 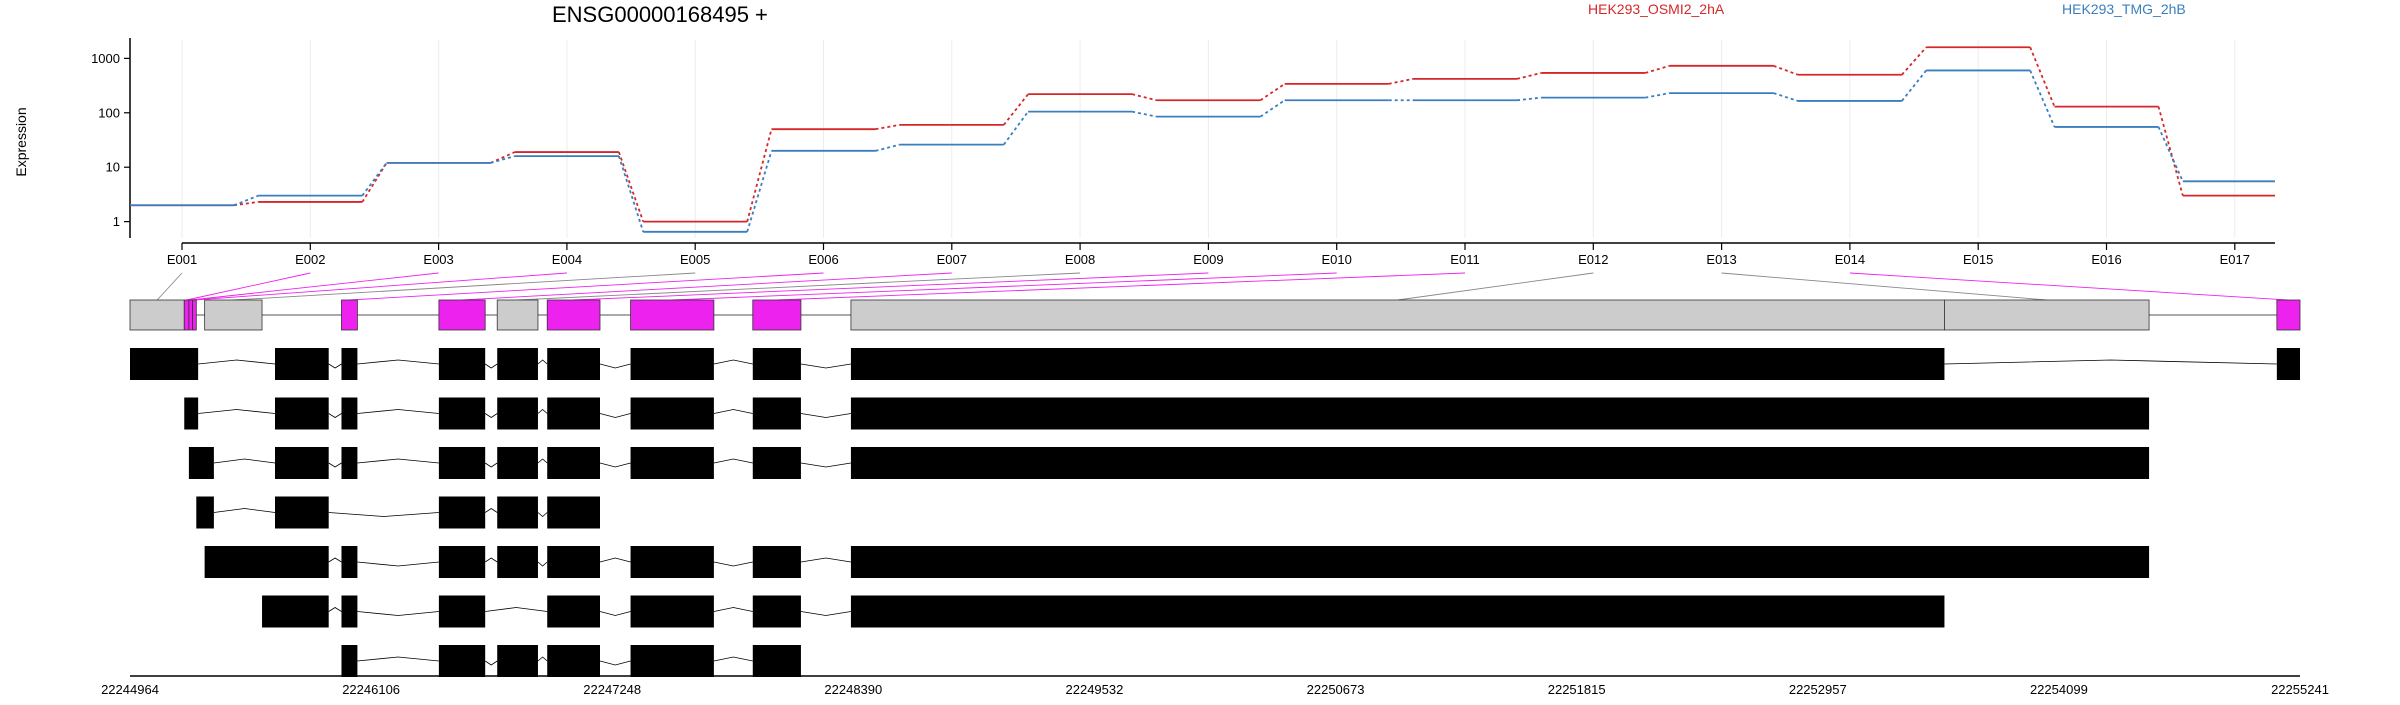 What do you see at coordinates (2300, 689) in the screenshot?
I see `coordinate-tick-label: 22255241` at bounding box center [2300, 689].